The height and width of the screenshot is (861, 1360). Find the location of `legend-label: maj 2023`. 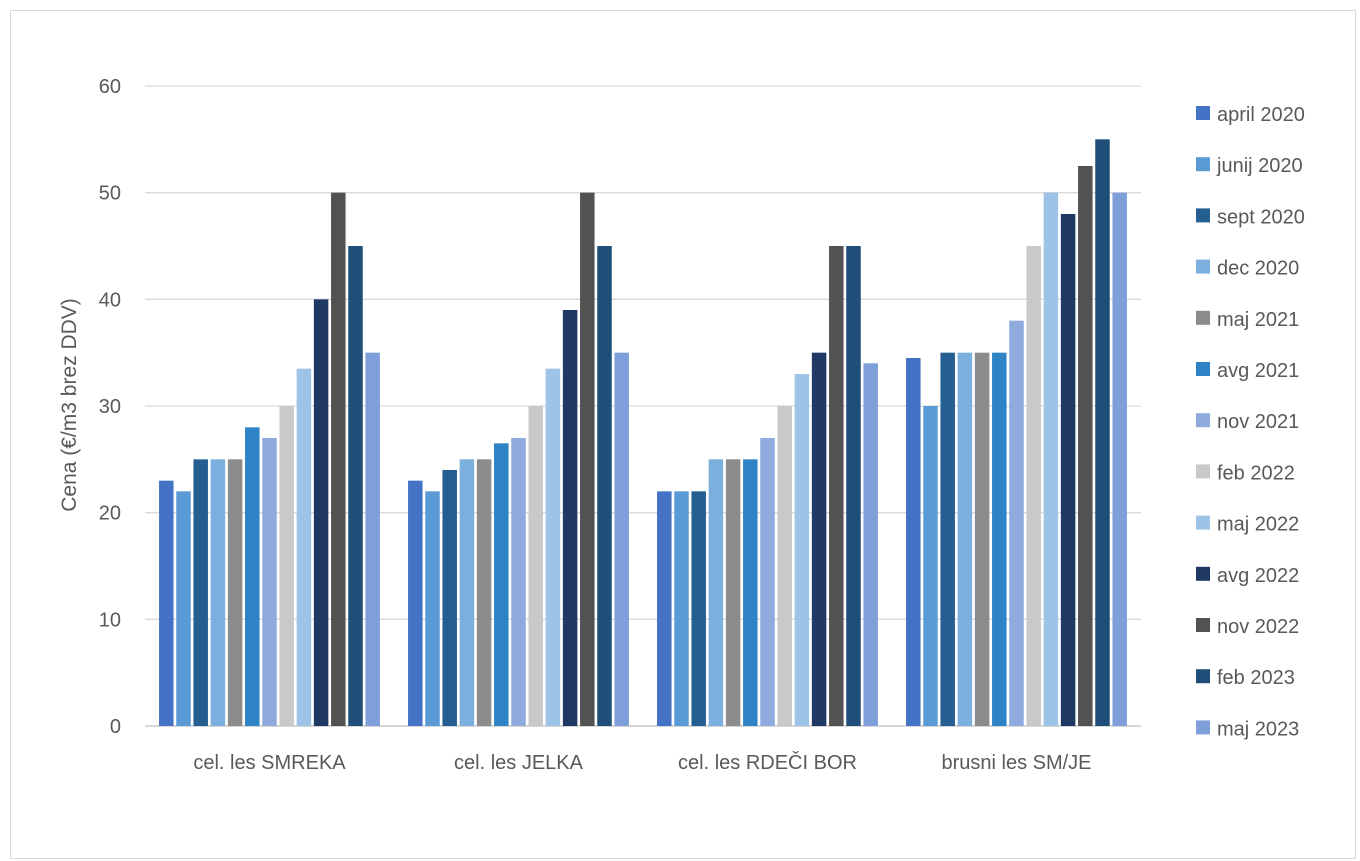

legend-label: maj 2023 is located at coordinates (1258, 729).